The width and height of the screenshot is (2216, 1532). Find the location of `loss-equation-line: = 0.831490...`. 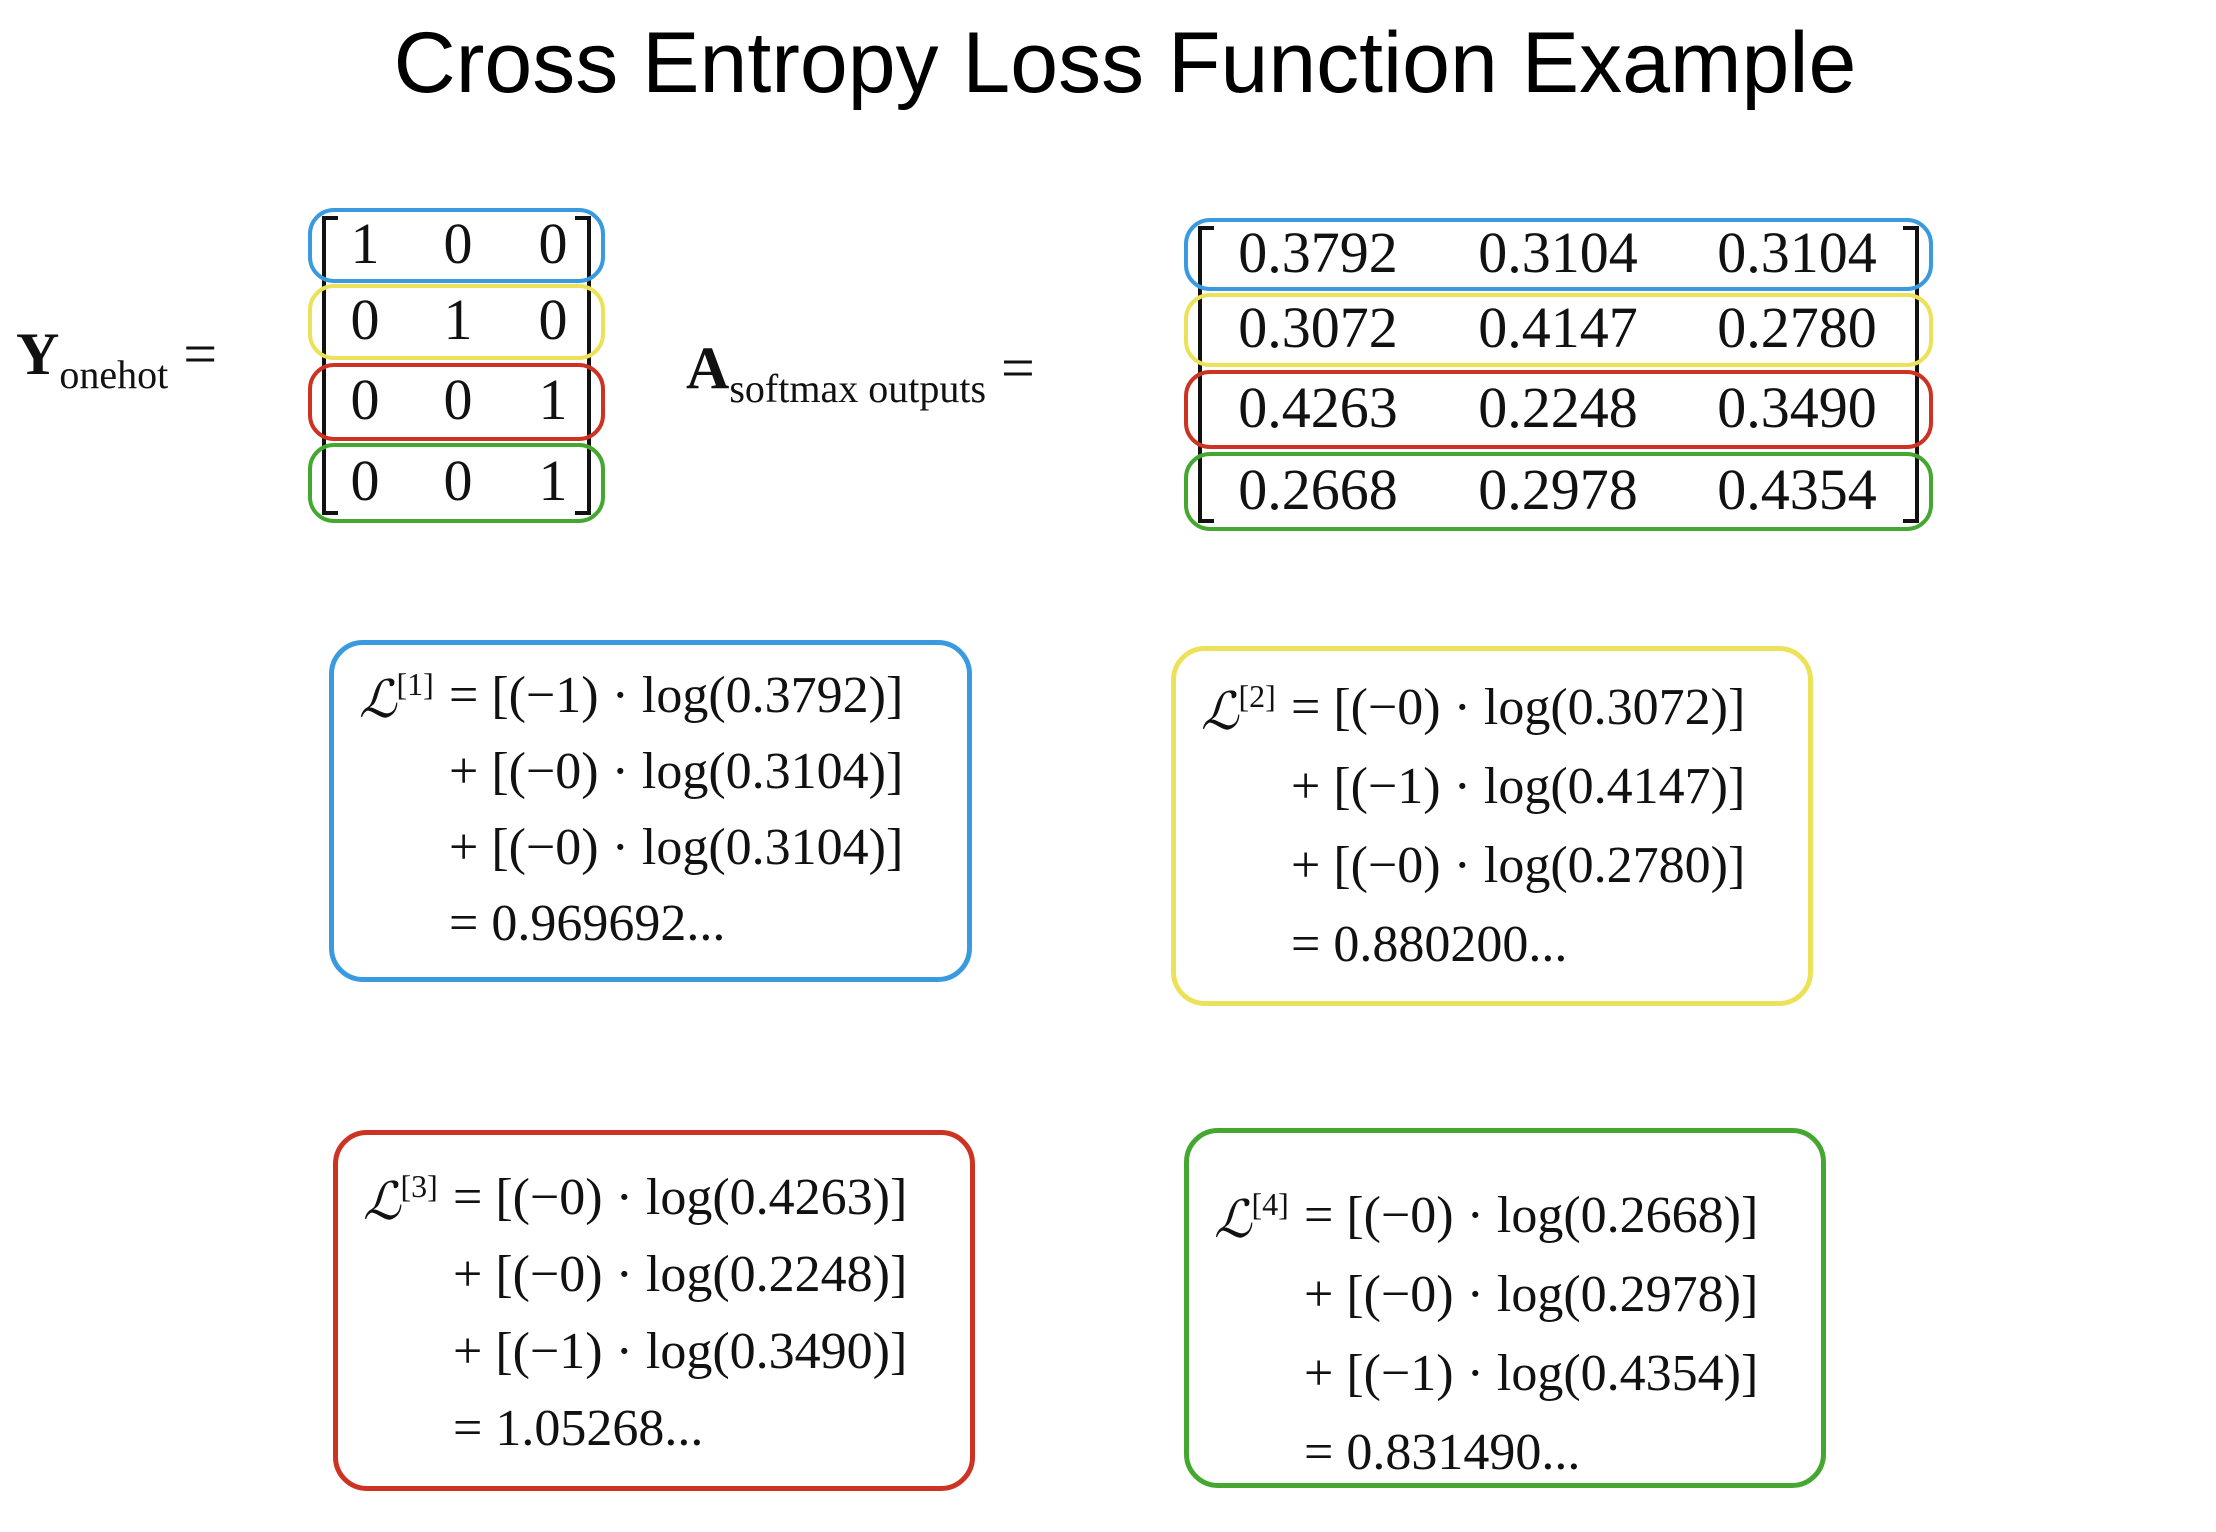

loss-equation-line: = 0.831490... is located at coordinates (1442, 1452).